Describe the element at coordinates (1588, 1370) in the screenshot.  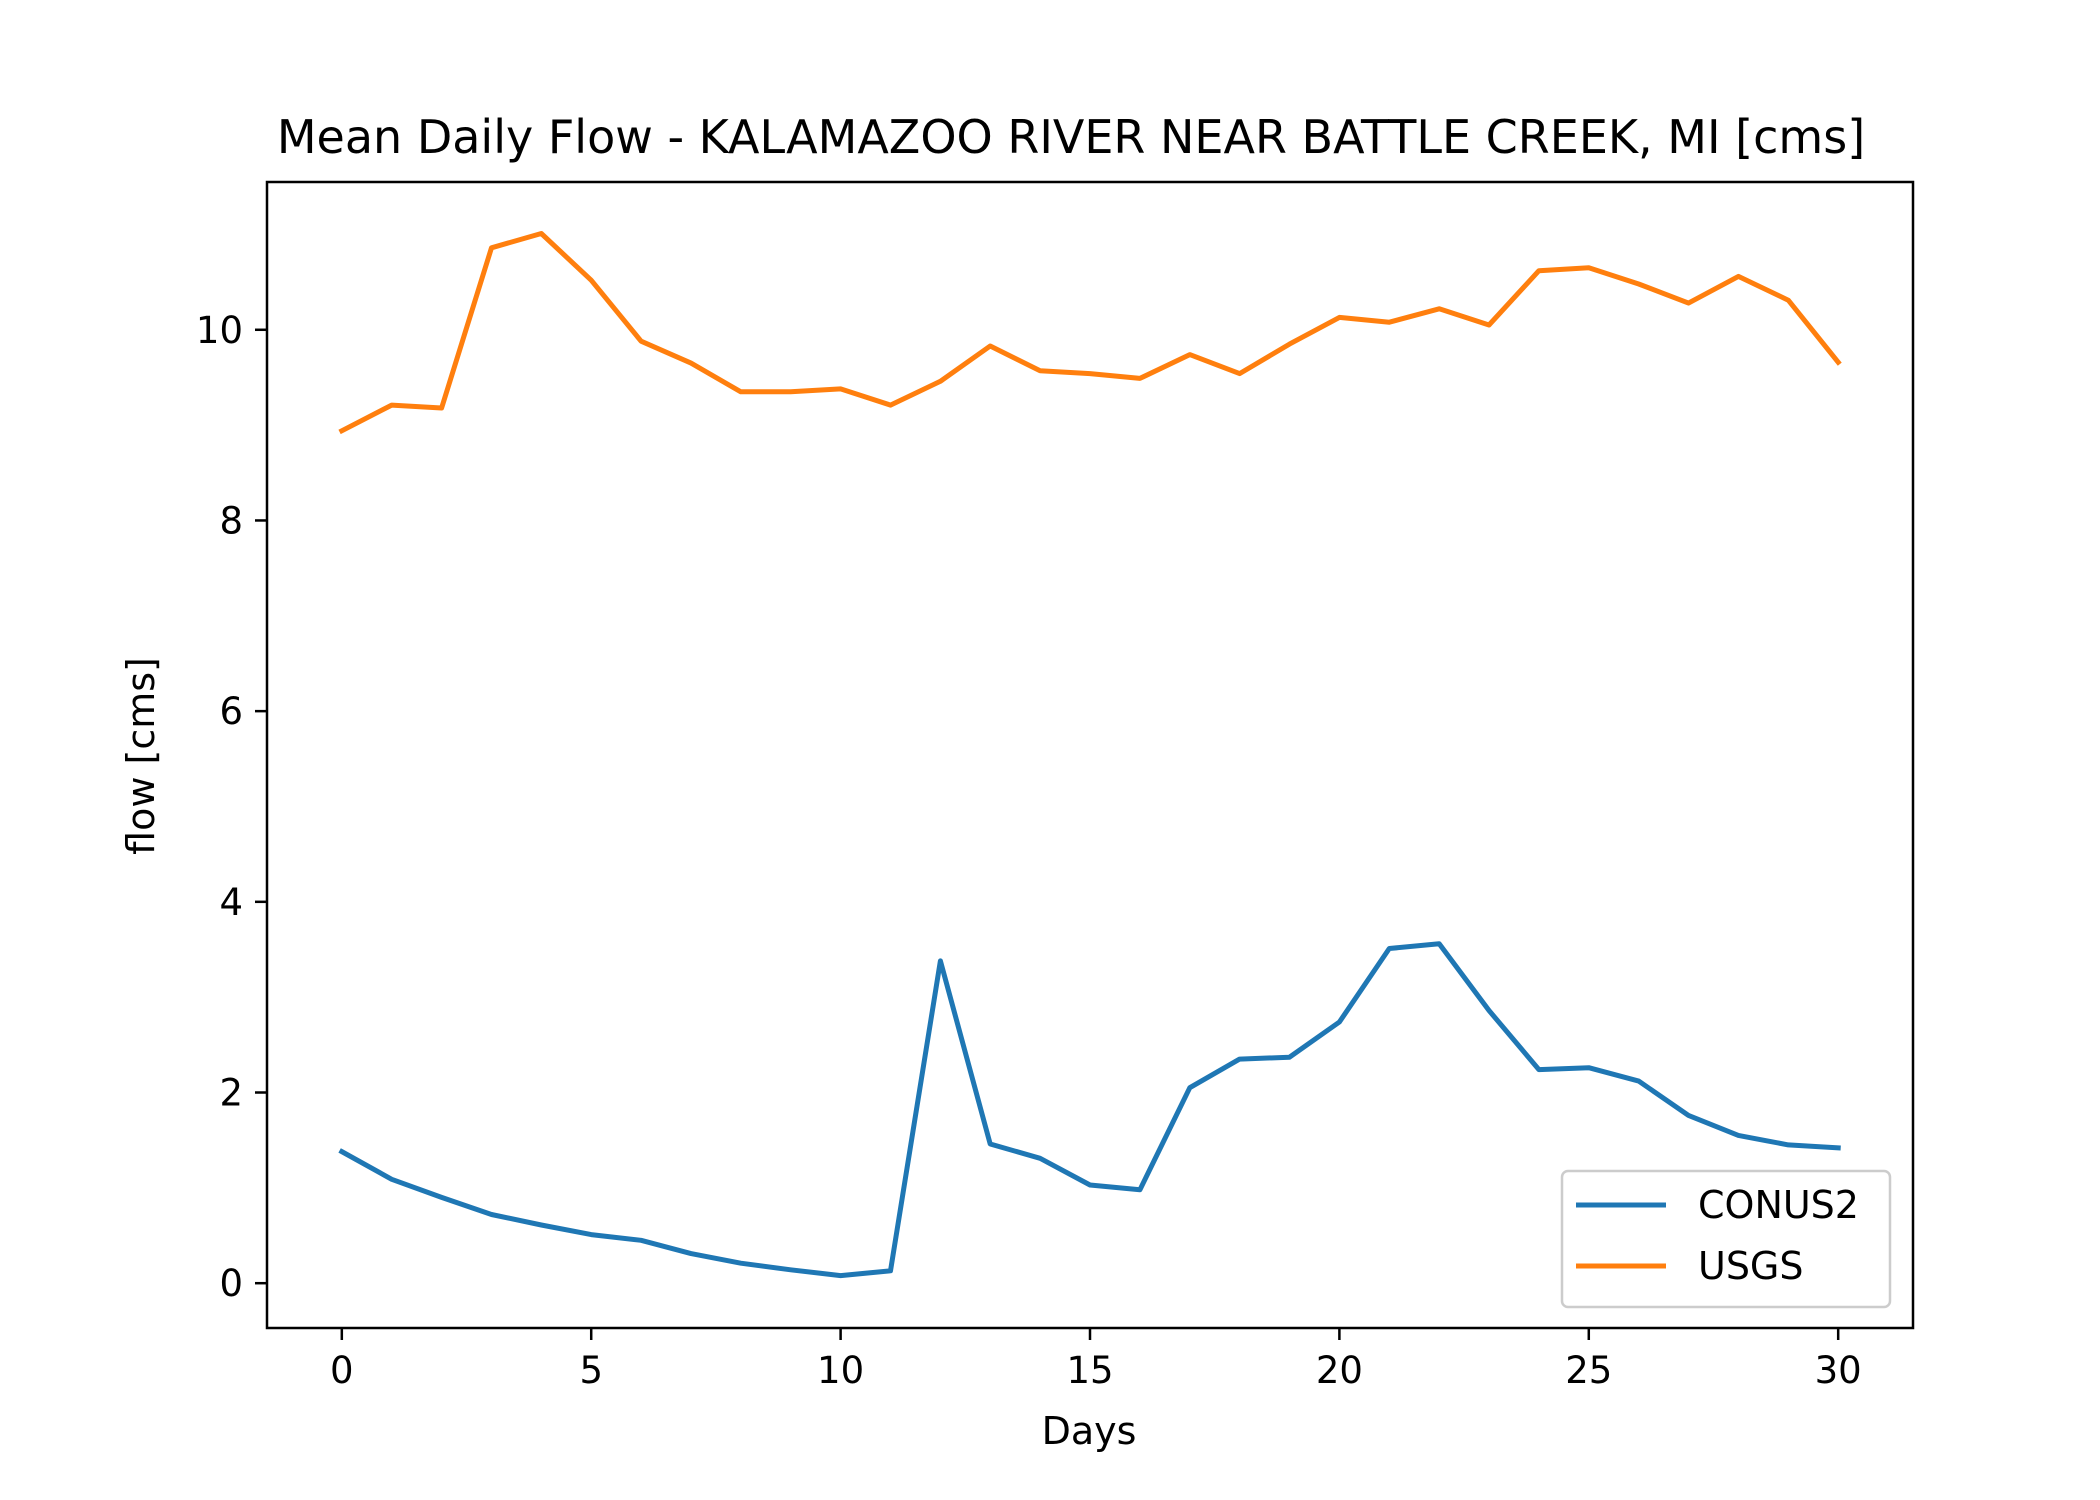
I see `x-tick-label: 25` at that location.